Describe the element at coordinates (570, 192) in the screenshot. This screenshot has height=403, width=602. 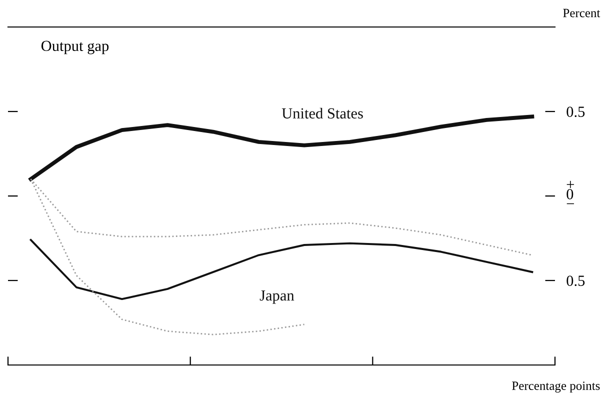
I see `y-tick-label: + 0 −` at that location.